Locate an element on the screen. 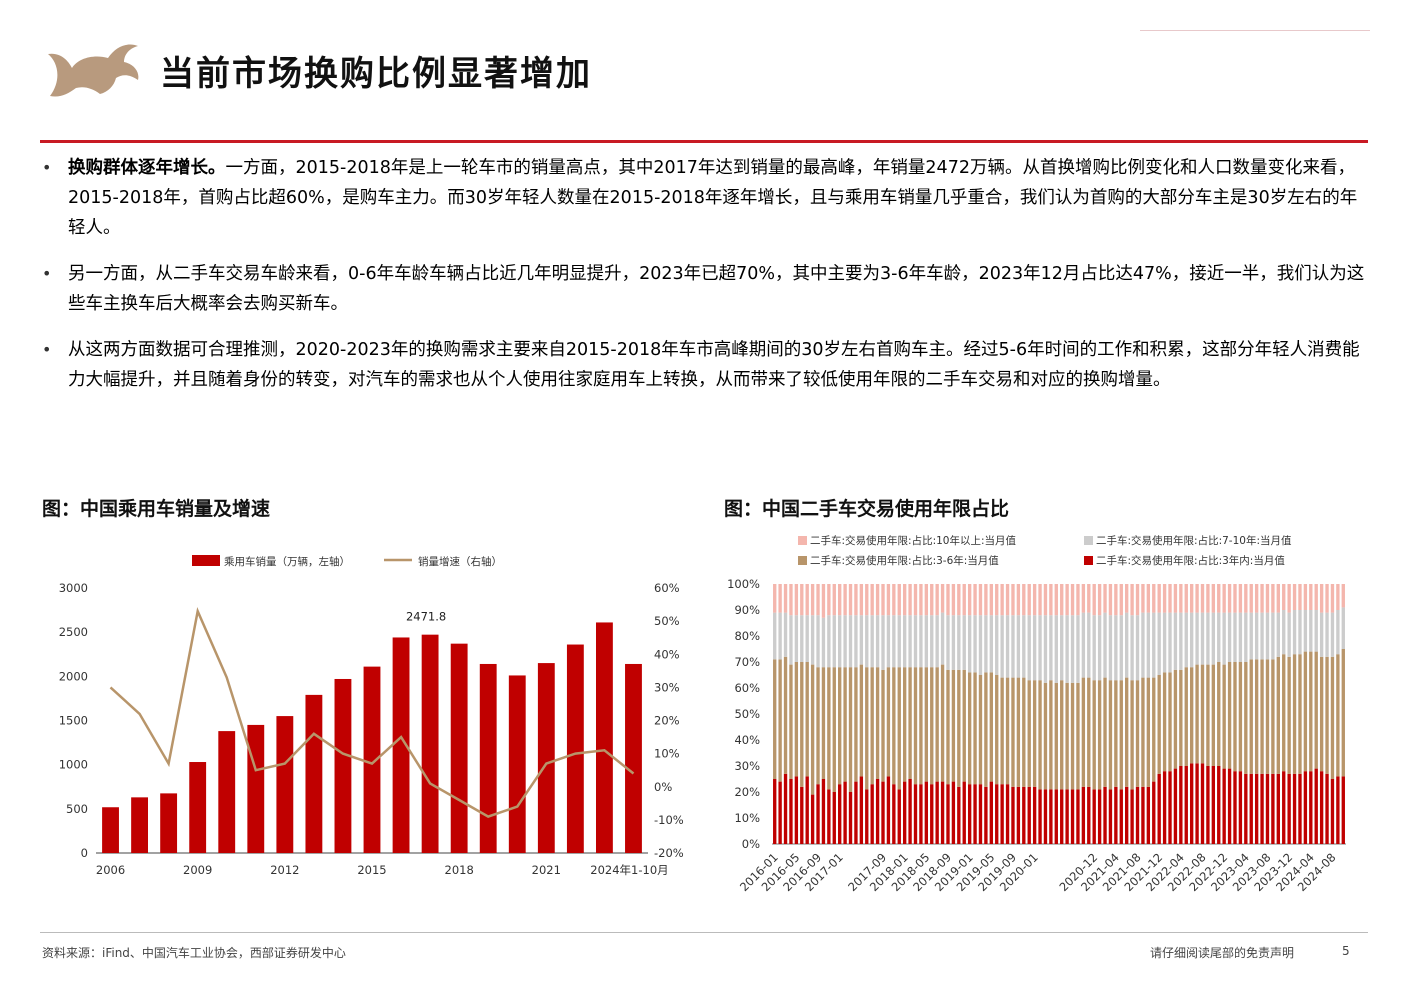 This screenshot has width=1403, height=992. bullet-lead: 换购群体逐年增长。 is located at coordinates (147, 168).